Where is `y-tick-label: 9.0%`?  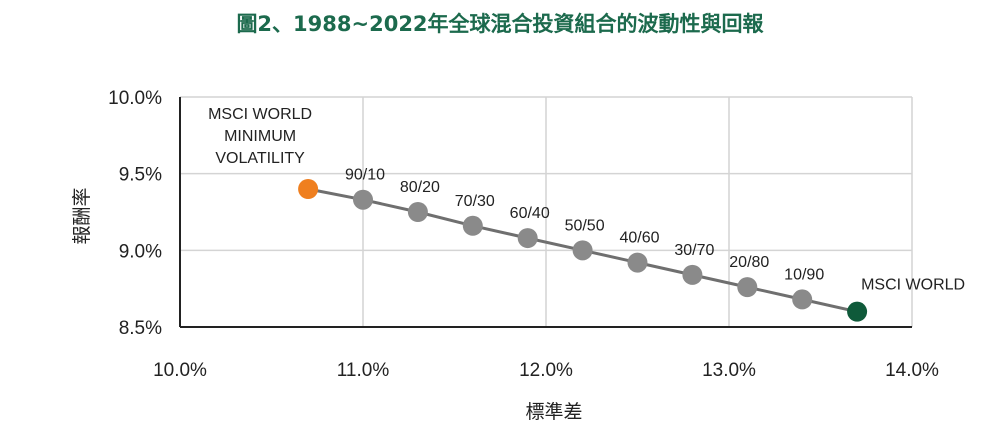 y-tick-label: 9.0% is located at coordinates (140, 251).